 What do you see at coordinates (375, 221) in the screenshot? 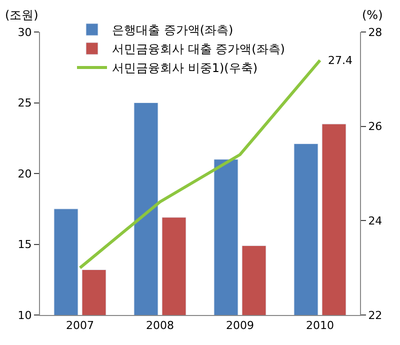
I see `y2-tick-label: 24` at bounding box center [375, 221].